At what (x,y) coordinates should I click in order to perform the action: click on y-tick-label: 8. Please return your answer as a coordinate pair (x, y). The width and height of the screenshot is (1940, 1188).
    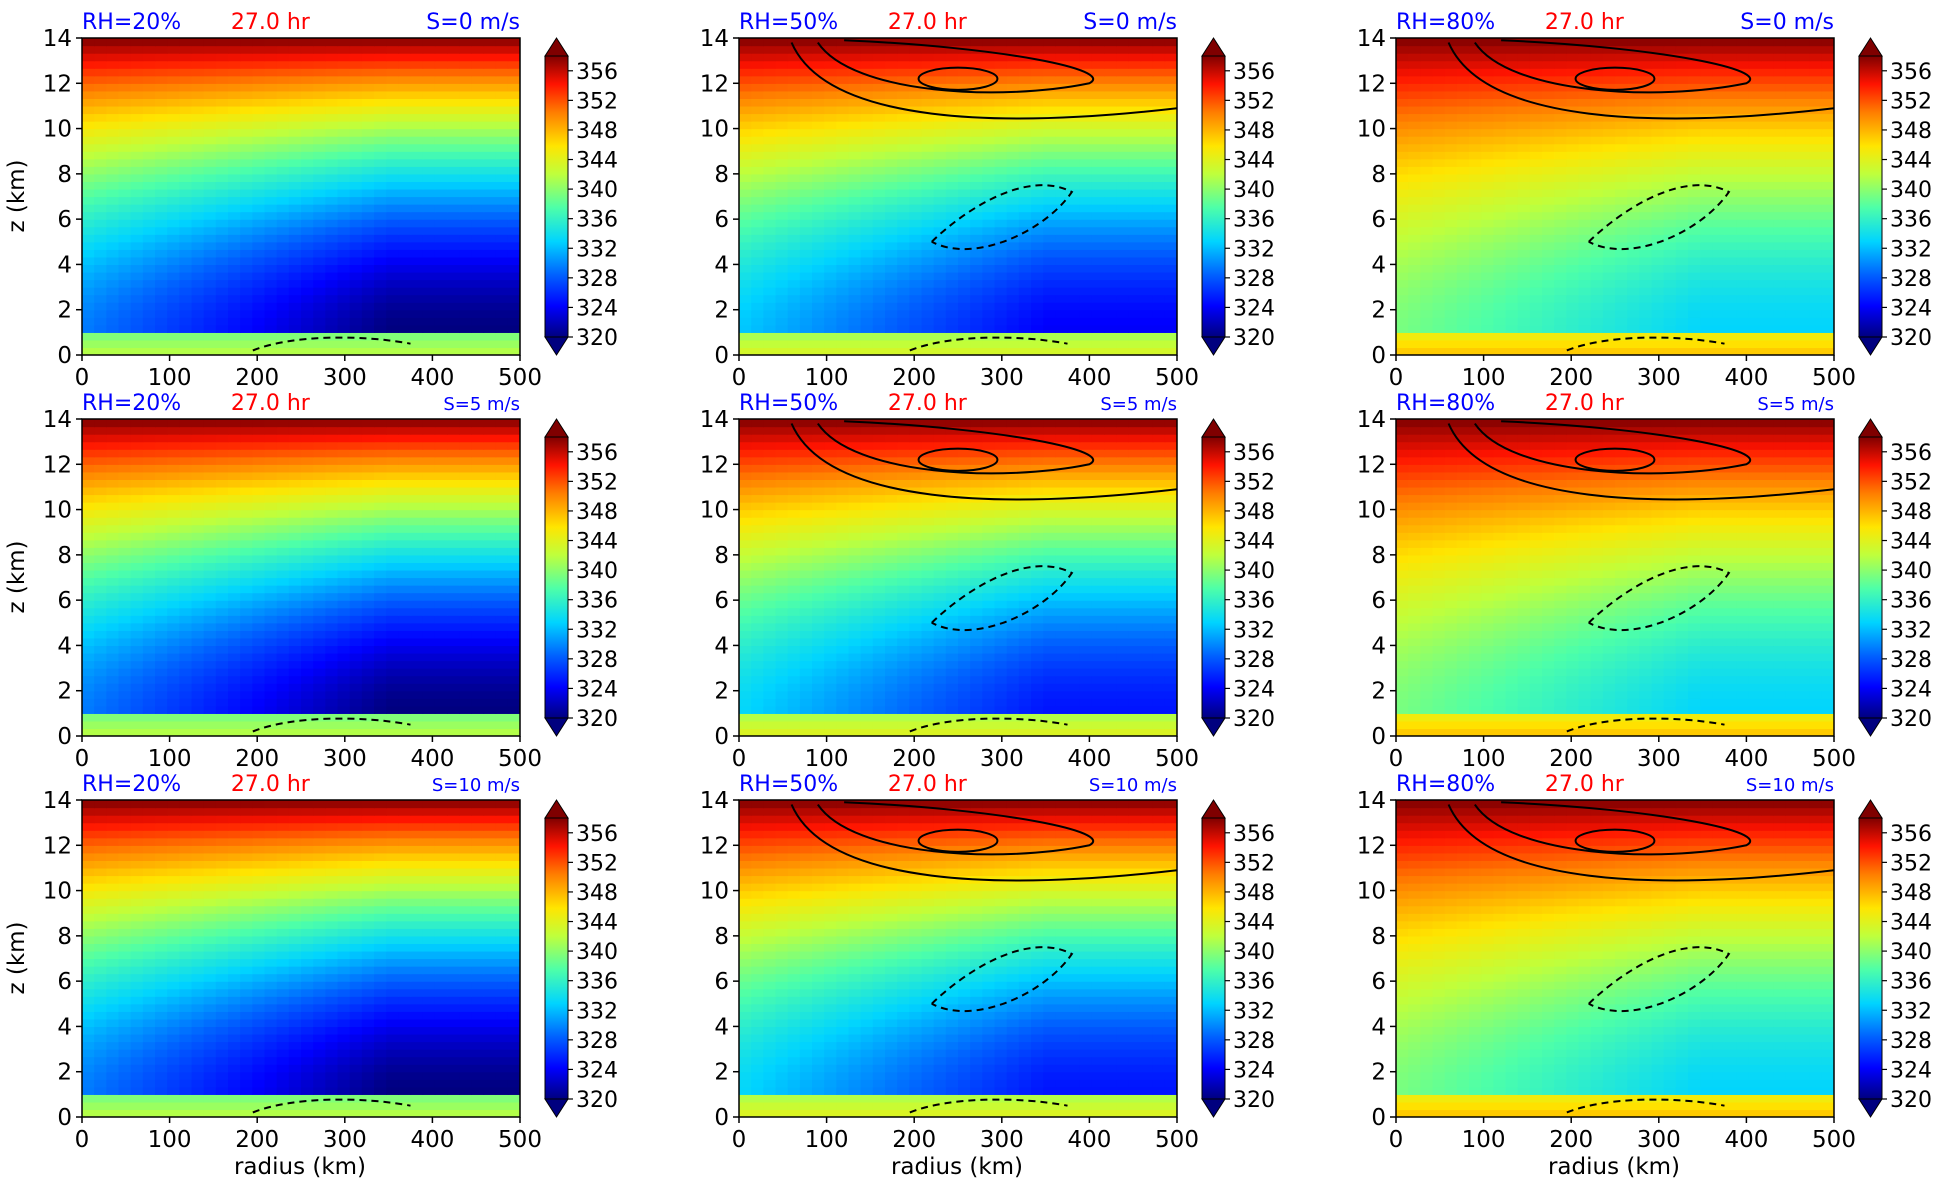
    Looking at the image, I should click on (721, 175).